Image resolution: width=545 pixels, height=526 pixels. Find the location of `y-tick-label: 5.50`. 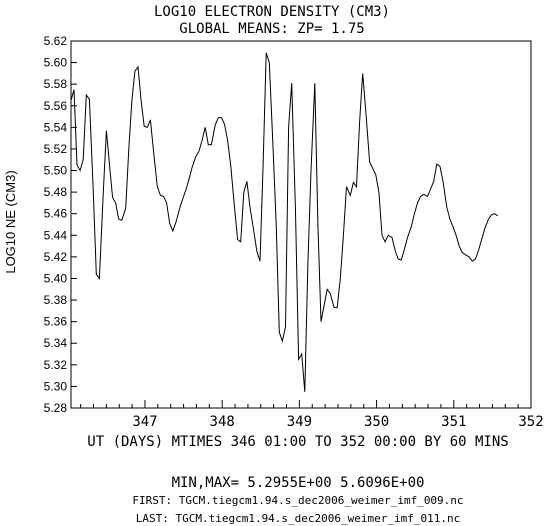

y-tick-label: 5.50 is located at coordinates (56, 171).